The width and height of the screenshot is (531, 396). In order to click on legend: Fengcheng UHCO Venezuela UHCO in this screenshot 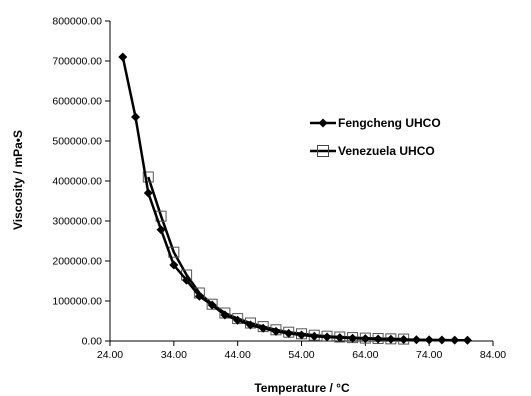, I will do `click(375, 137)`.